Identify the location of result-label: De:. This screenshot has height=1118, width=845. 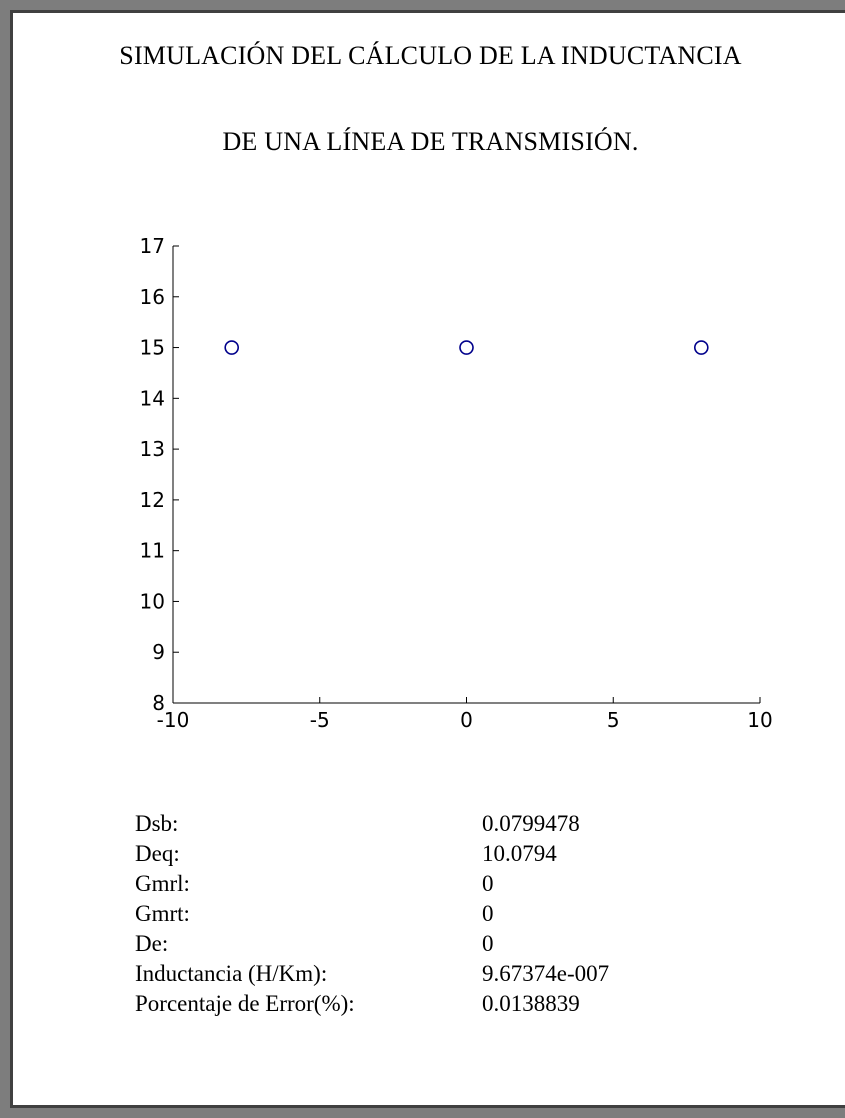
(152, 943).